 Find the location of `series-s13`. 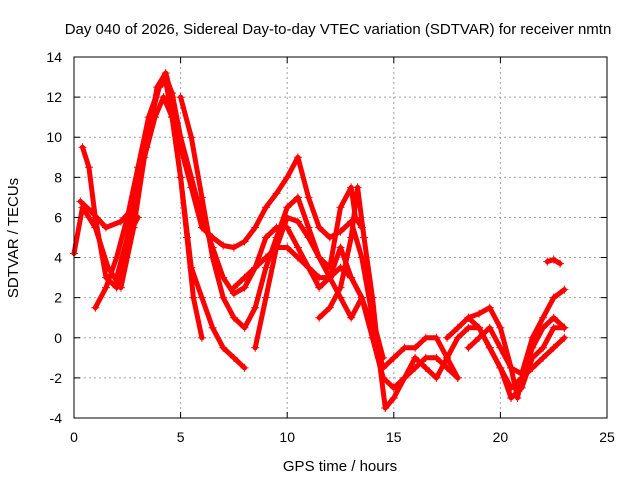

series-s13 is located at coordinates (554, 261).